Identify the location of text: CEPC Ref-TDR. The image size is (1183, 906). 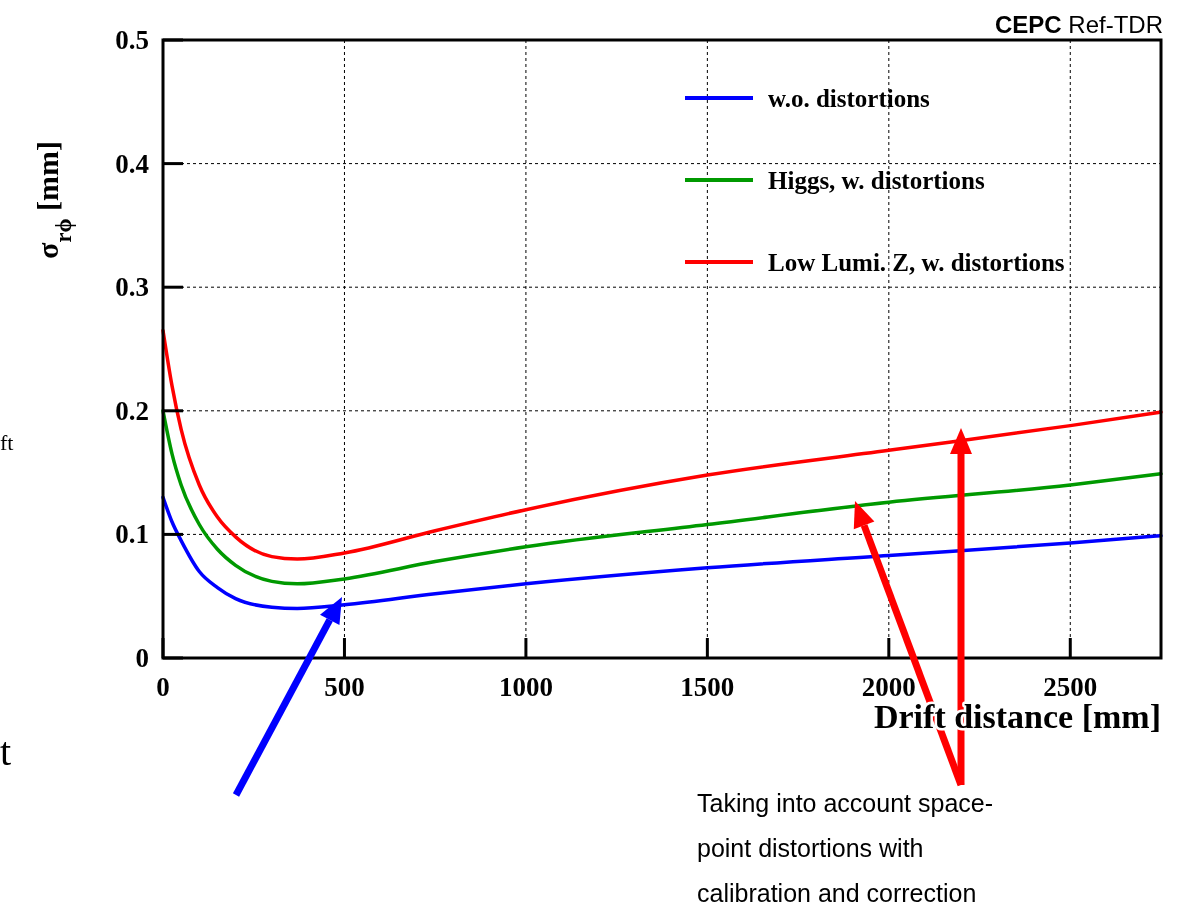
(1078, 24).